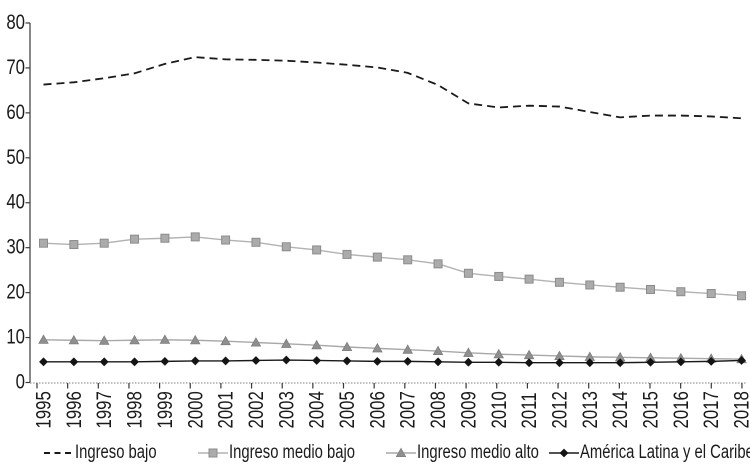  I want to click on x-tick-label: 2015, so click(651, 409).